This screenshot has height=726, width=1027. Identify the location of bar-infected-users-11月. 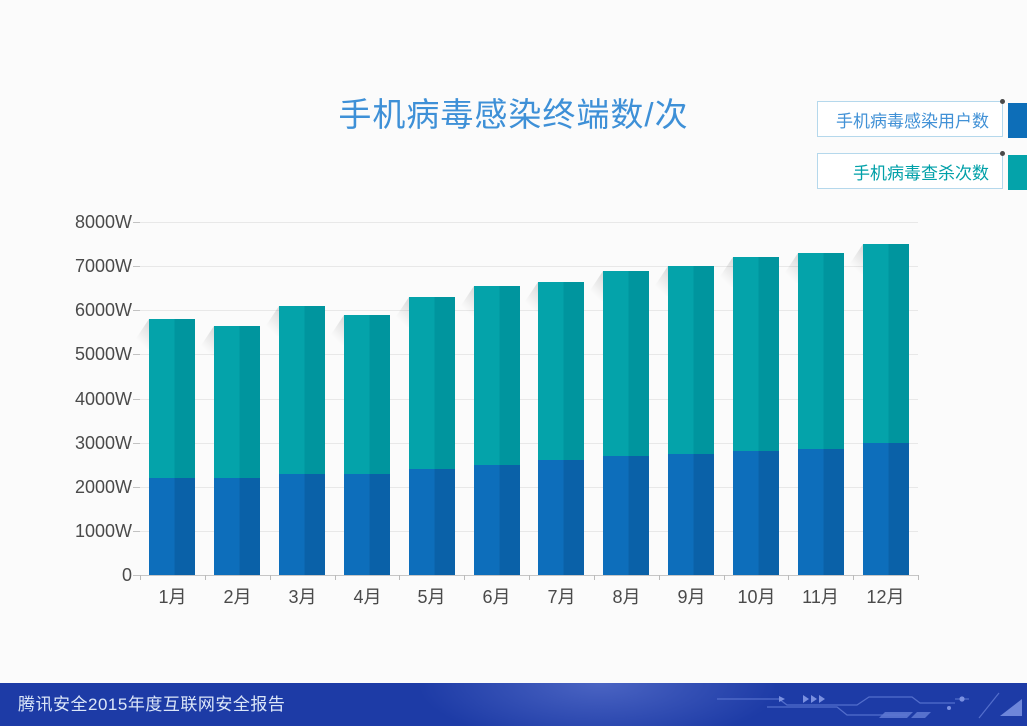
(821, 512).